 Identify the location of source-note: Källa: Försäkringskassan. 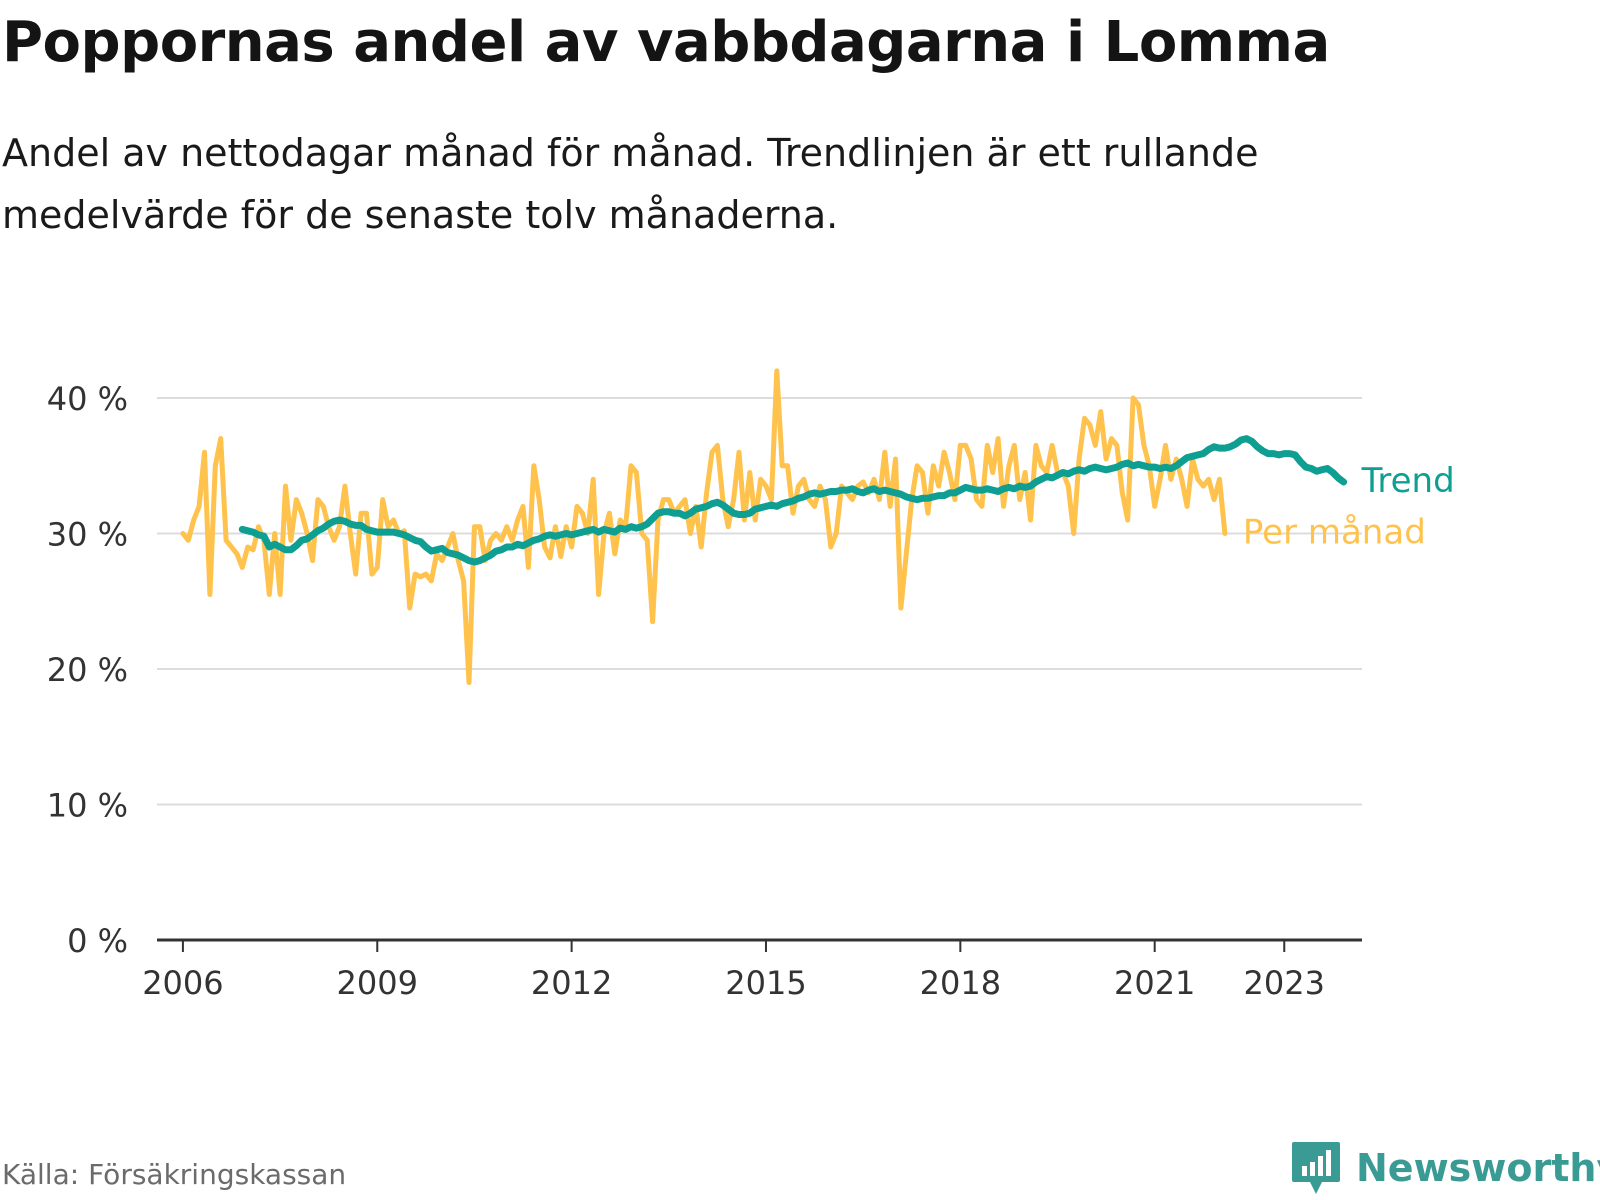
(174, 1174).